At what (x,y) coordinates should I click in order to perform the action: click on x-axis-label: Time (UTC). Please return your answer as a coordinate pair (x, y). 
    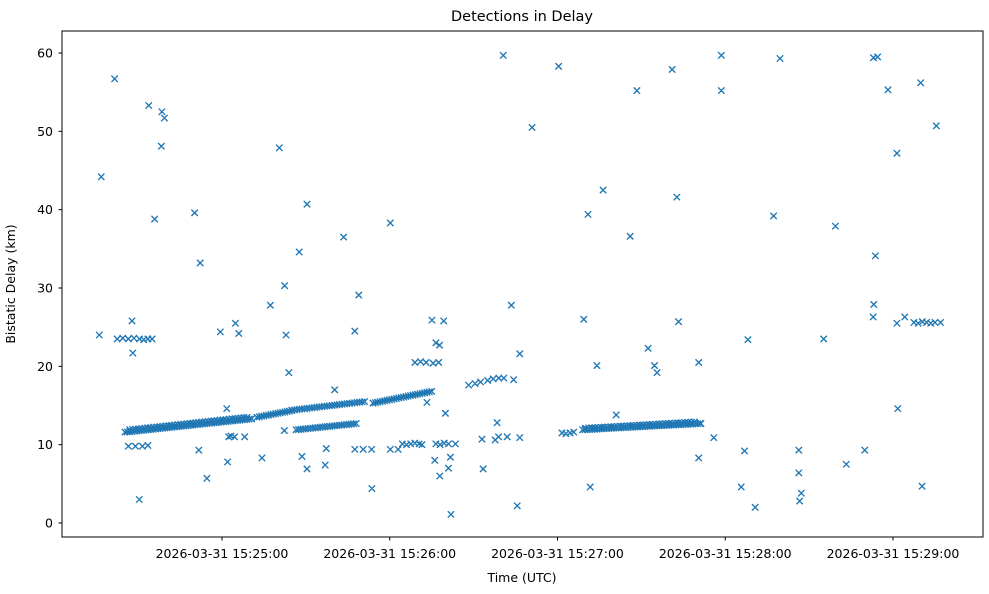
    Looking at the image, I should click on (521, 577).